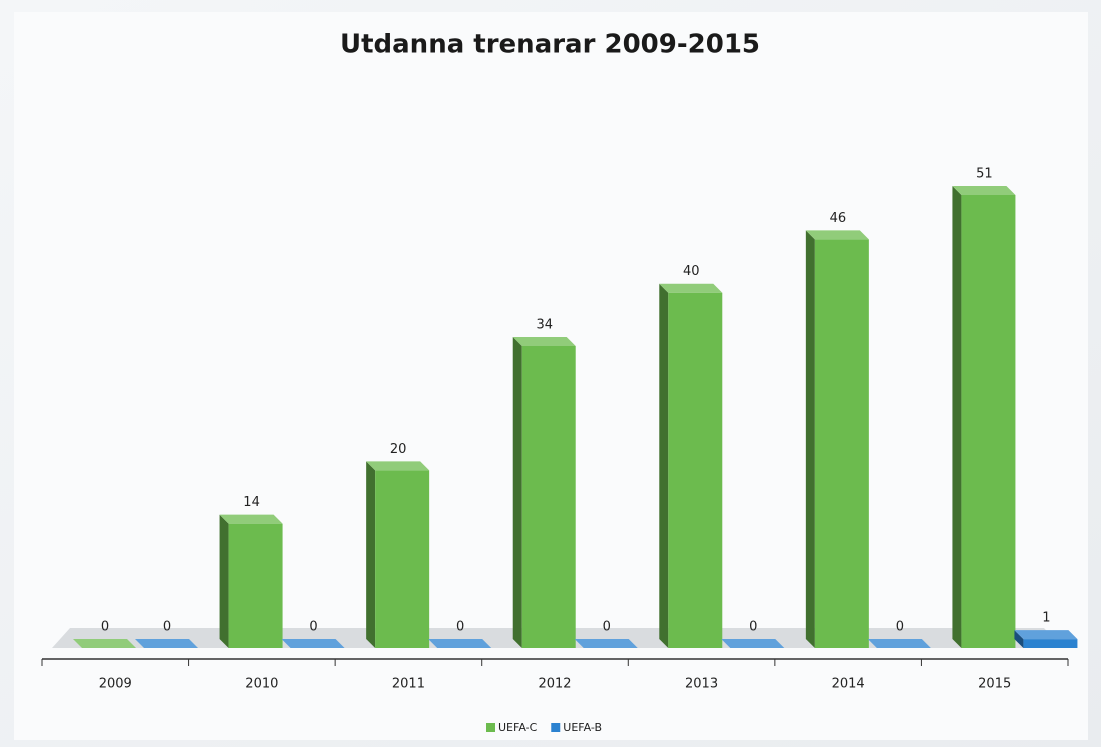  I want to click on data-label: 46, so click(838, 218).